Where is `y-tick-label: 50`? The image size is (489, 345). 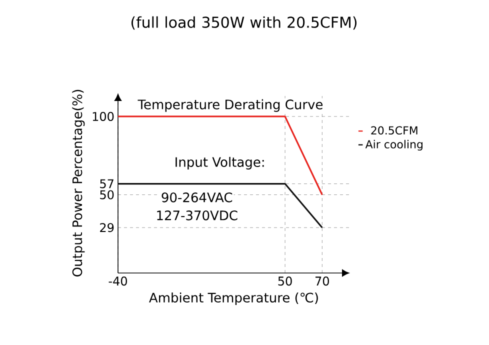
y-tick-label: 50 is located at coordinates (107, 195).